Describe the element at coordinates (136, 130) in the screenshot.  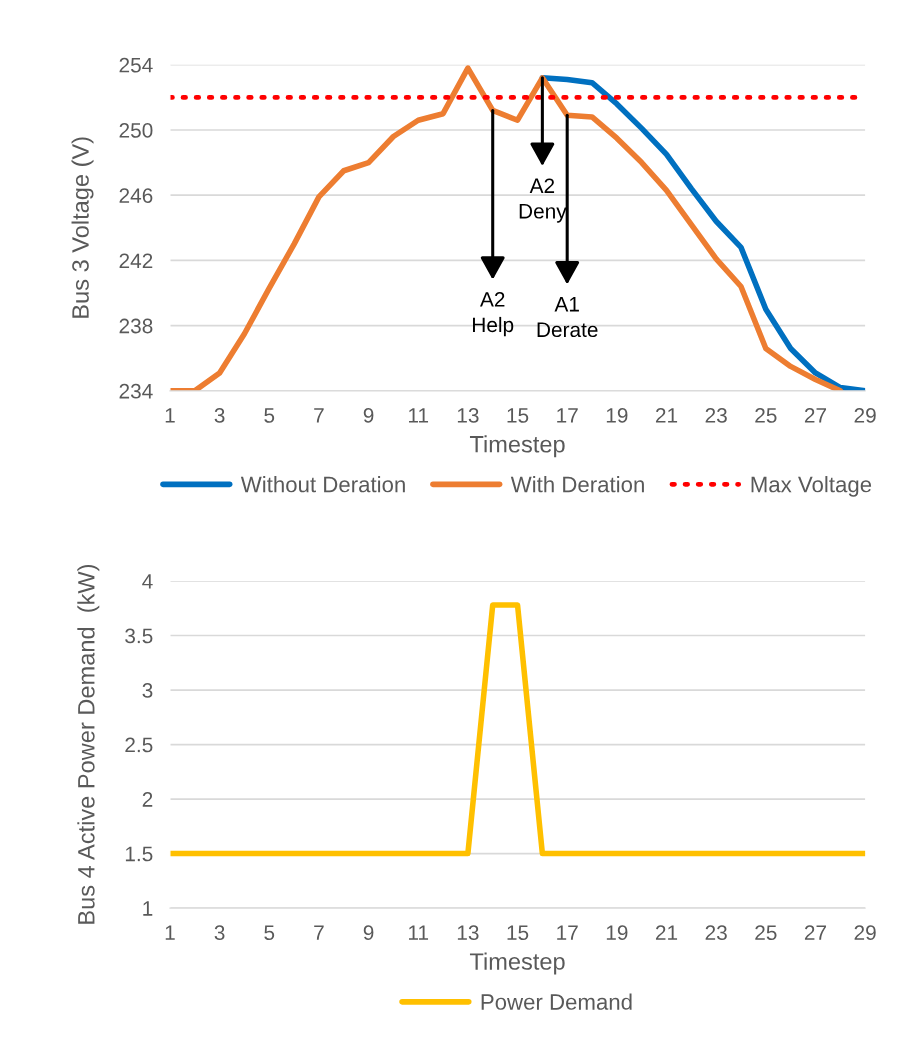
I see `y-tick-label: 250` at that location.